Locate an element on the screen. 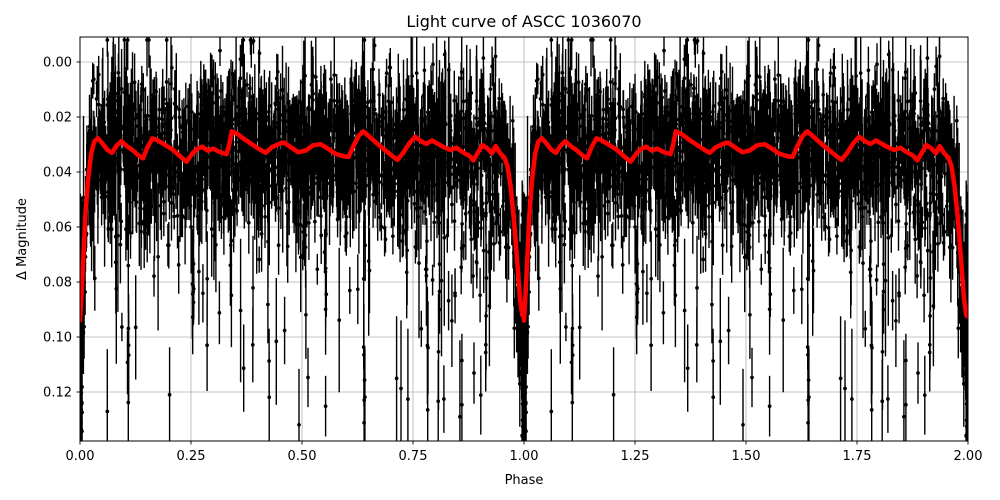 The height and width of the screenshot is (500, 1000). x-tick-label: 0.00 is located at coordinates (80, 456).